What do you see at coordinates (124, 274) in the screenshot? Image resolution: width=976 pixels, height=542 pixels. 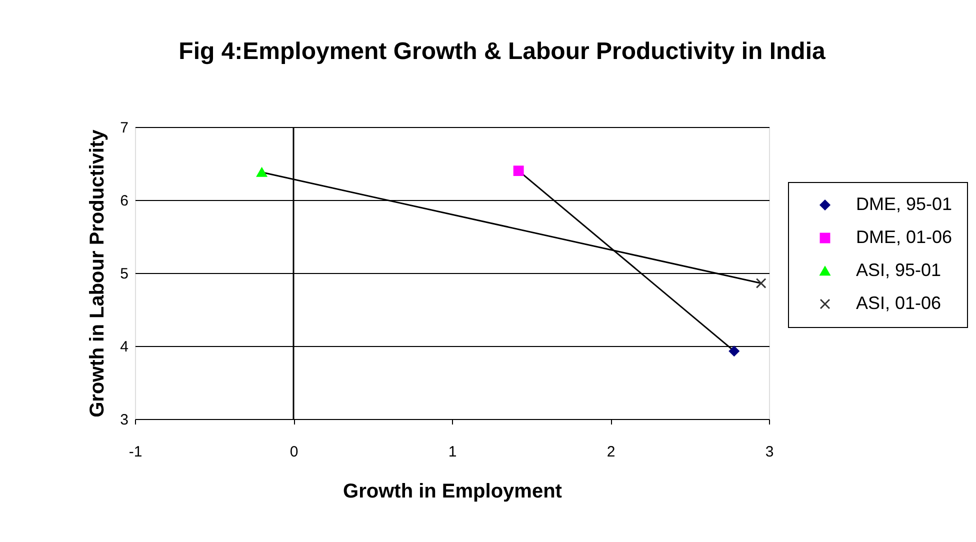 I see `y-tick-label: 5` at bounding box center [124, 274].